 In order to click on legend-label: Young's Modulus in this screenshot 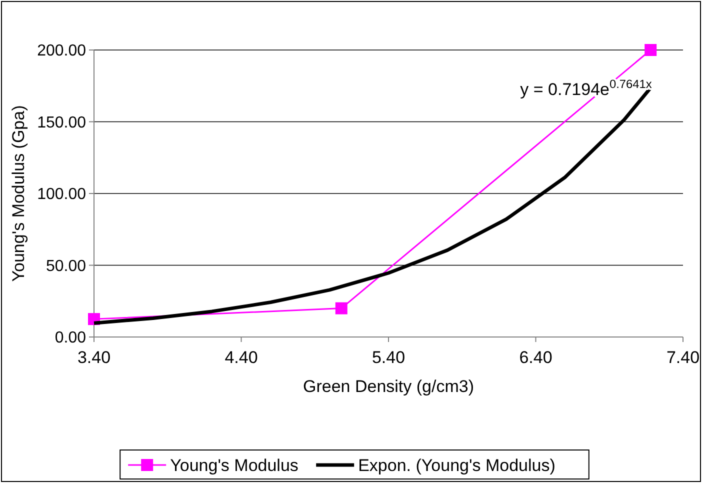, I will do `click(234, 465)`.